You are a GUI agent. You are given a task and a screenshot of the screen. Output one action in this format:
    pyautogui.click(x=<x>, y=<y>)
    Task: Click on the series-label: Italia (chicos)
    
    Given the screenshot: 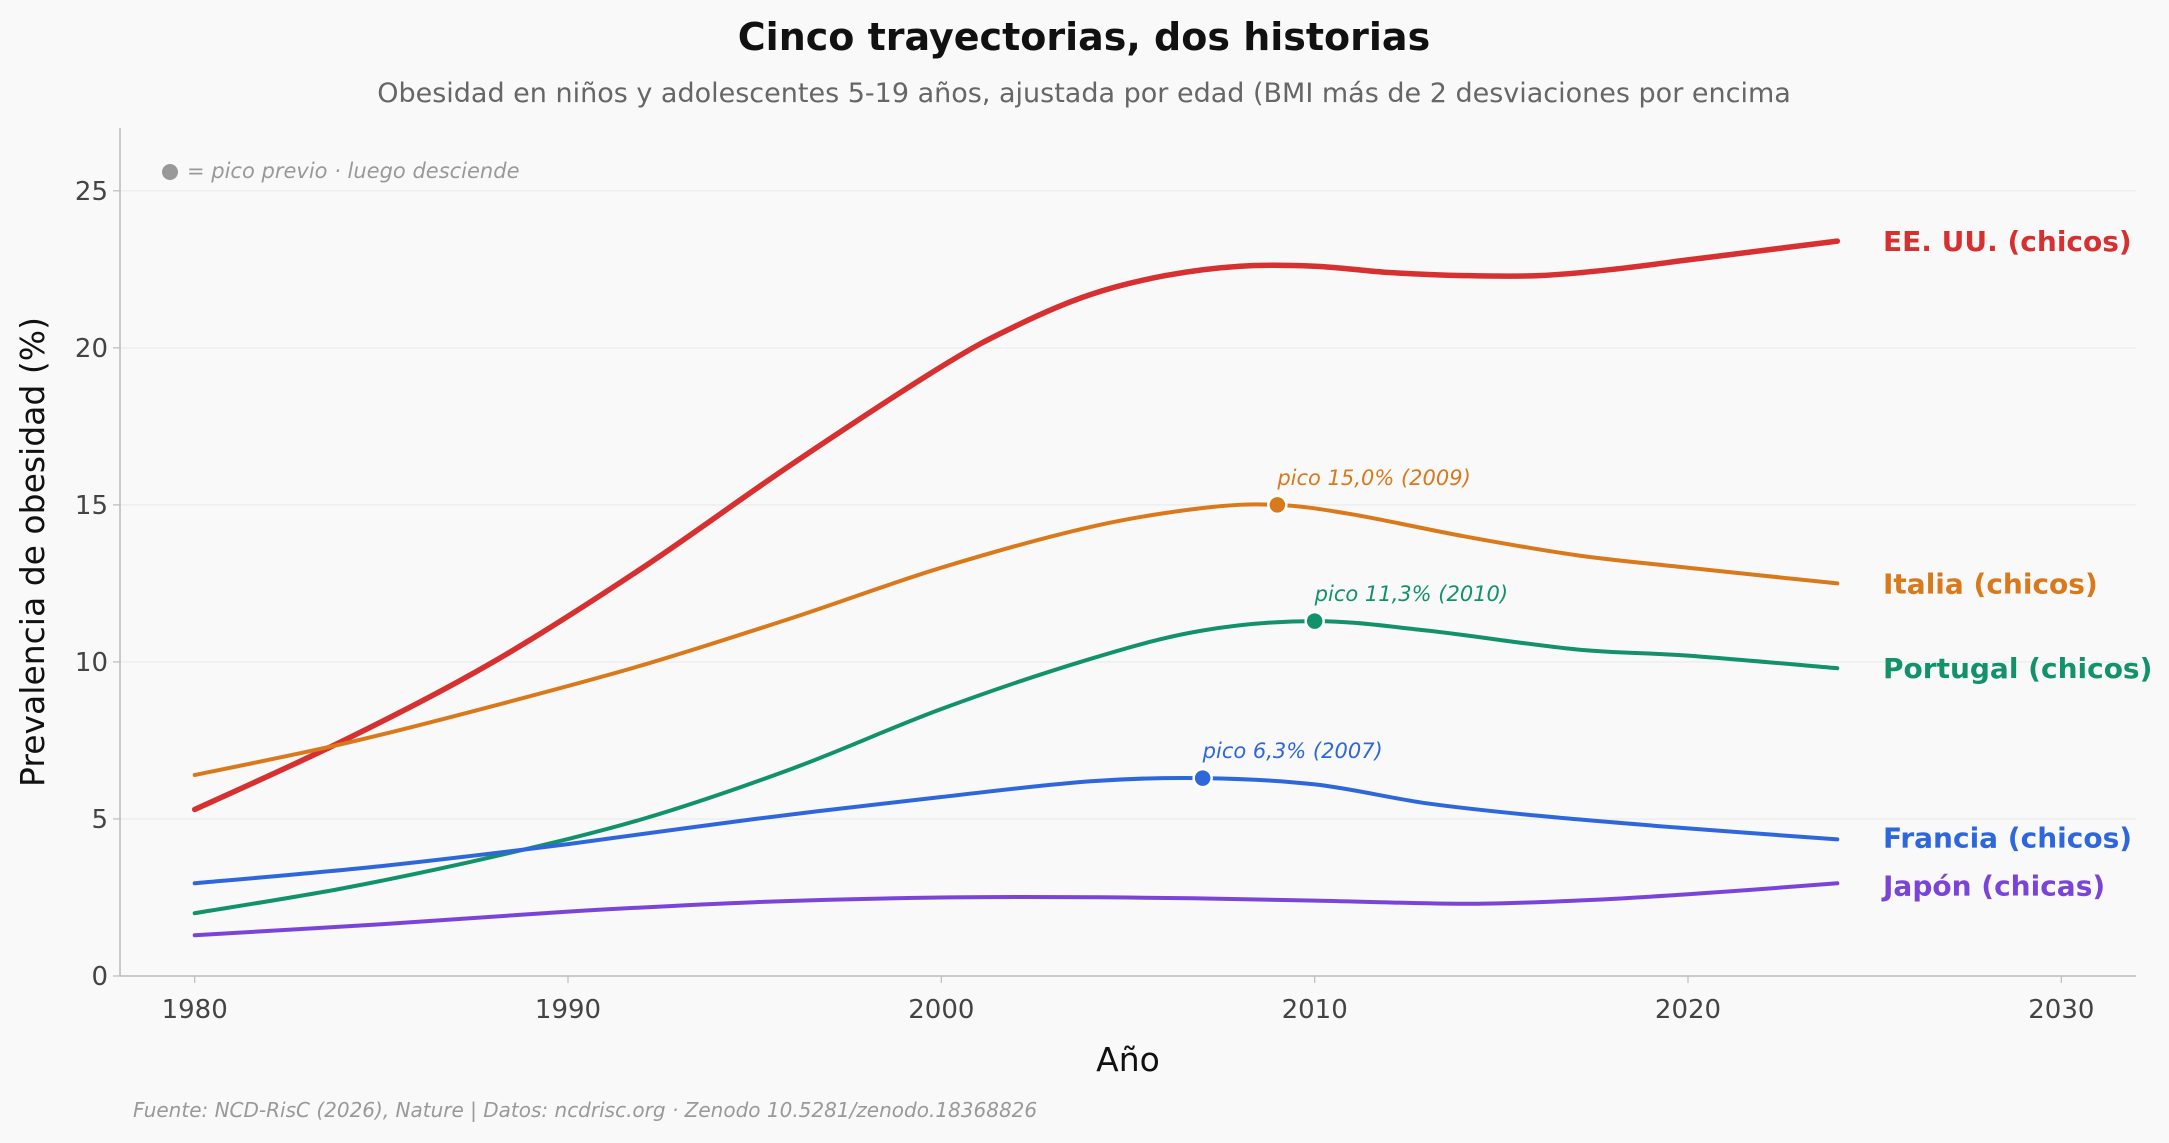 What is the action you would take?
    pyautogui.click(x=1990, y=583)
    